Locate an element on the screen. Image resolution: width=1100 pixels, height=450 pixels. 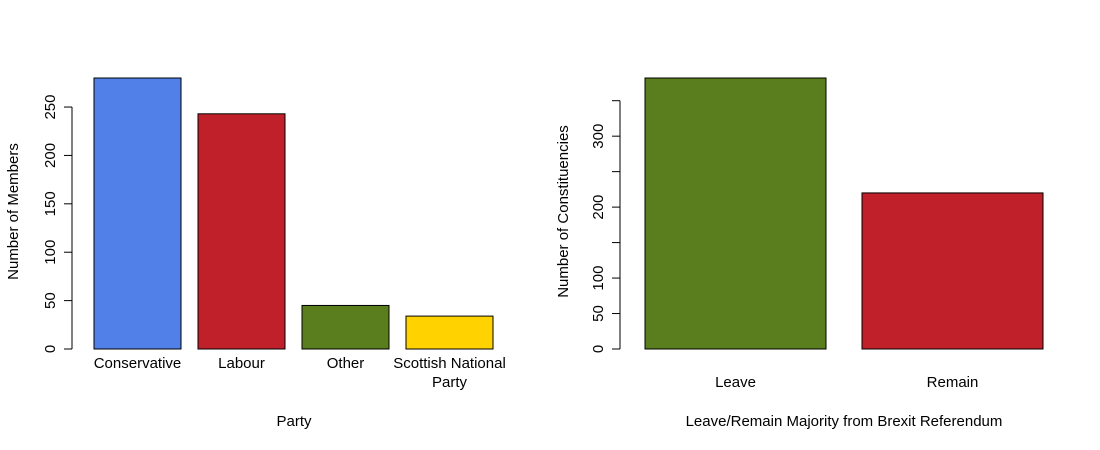
x-tick-label: Remain is located at coordinates (953, 382).